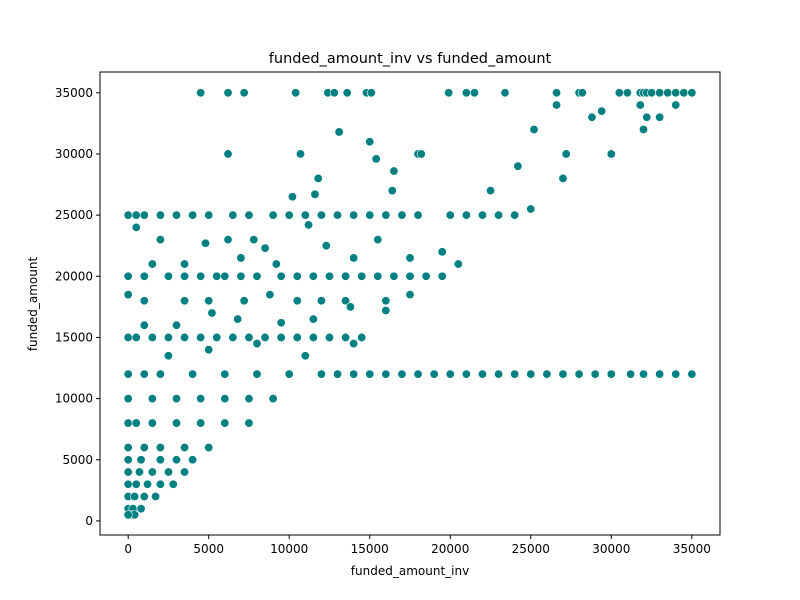 The width and height of the screenshot is (800, 600). Describe the element at coordinates (77, 460) in the screenshot. I see `y-tick-label: 5000` at that location.